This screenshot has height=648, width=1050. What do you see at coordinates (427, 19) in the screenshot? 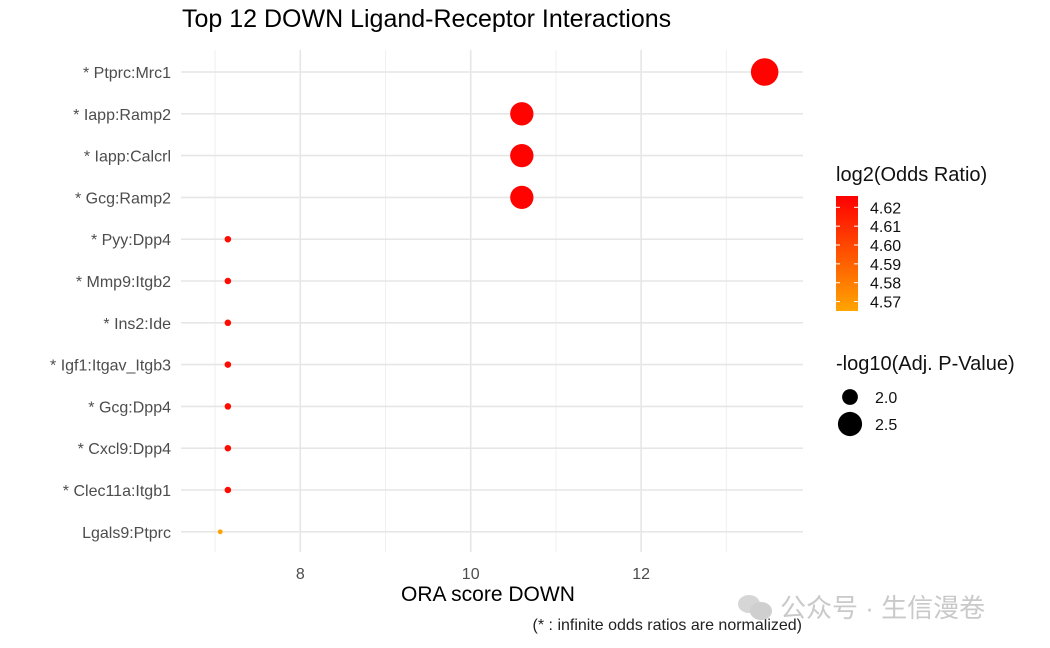
I see `chart-title: Top 12 DOWN Ligand-Receptor Interactions` at bounding box center [427, 19].